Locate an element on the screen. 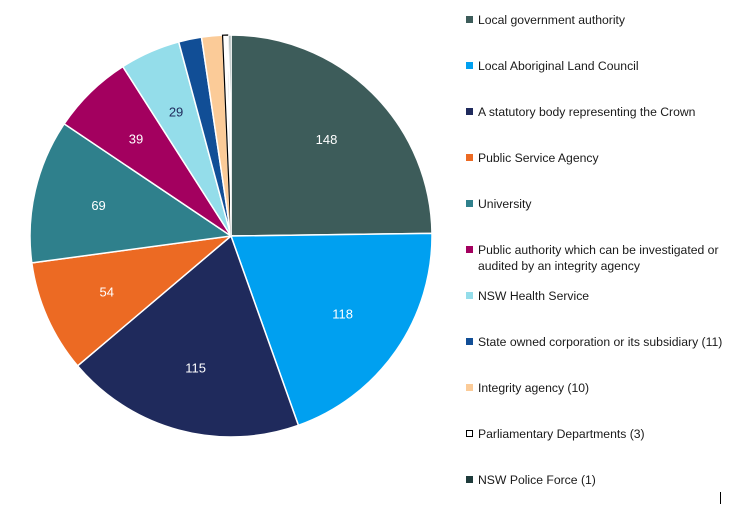 The width and height of the screenshot is (732, 509). slice-value-label: 54 is located at coordinates (106, 291).